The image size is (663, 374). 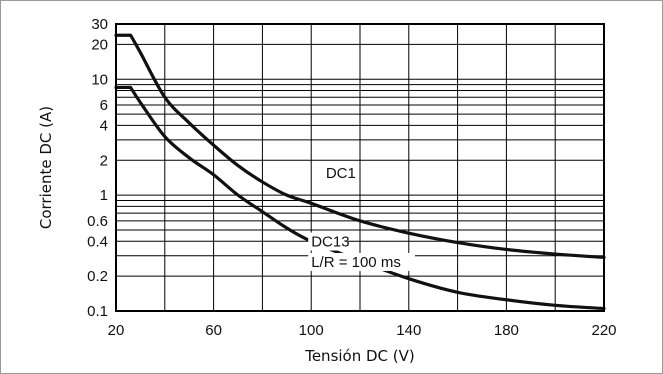 I want to click on y-tick-label: 0.4, so click(x=97, y=241).